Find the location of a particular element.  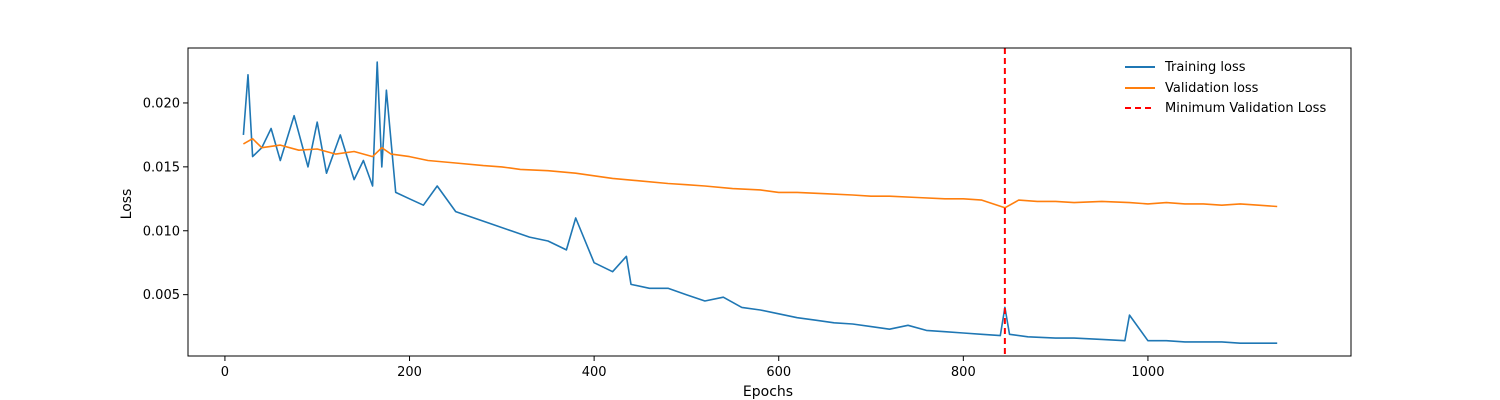

y-tick-label: 0.015 is located at coordinates (161, 167).